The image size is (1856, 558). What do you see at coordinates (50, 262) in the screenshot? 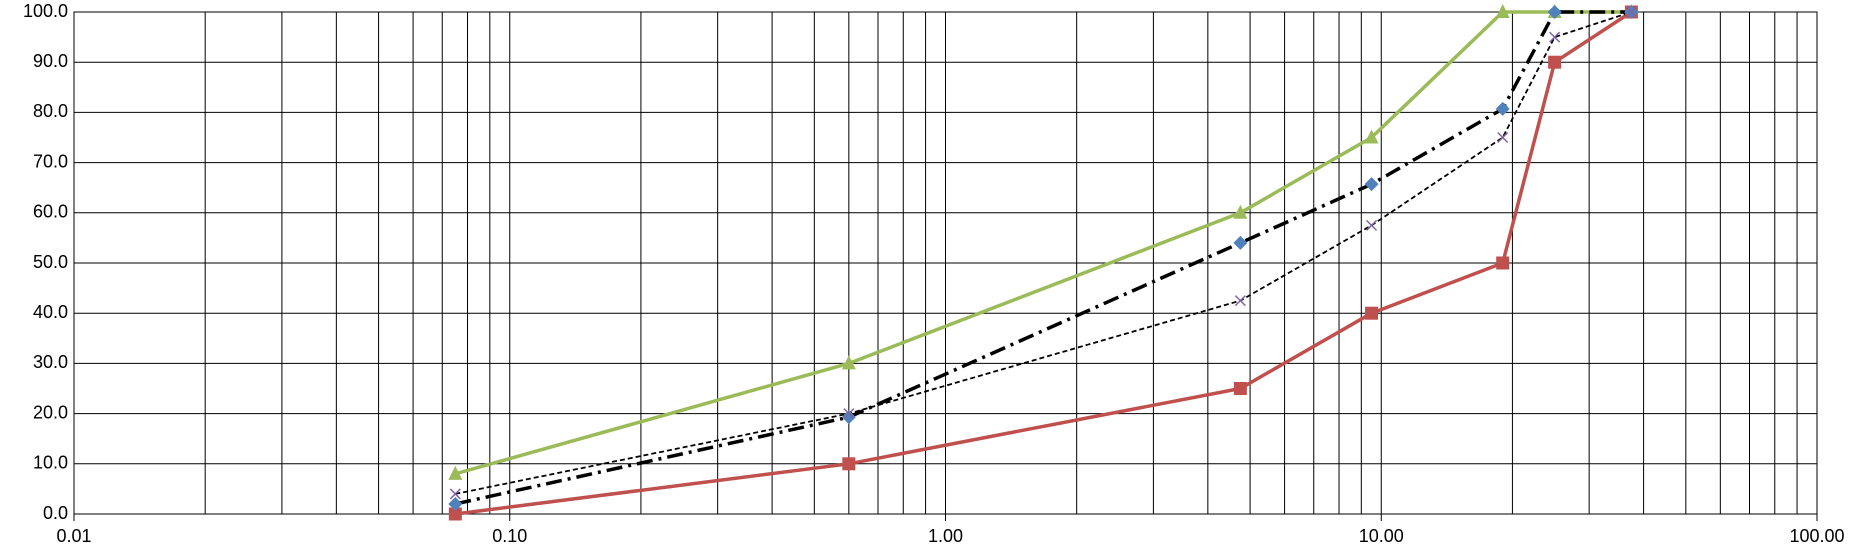
I see `y-tick-label: 50.0` at bounding box center [50, 262].